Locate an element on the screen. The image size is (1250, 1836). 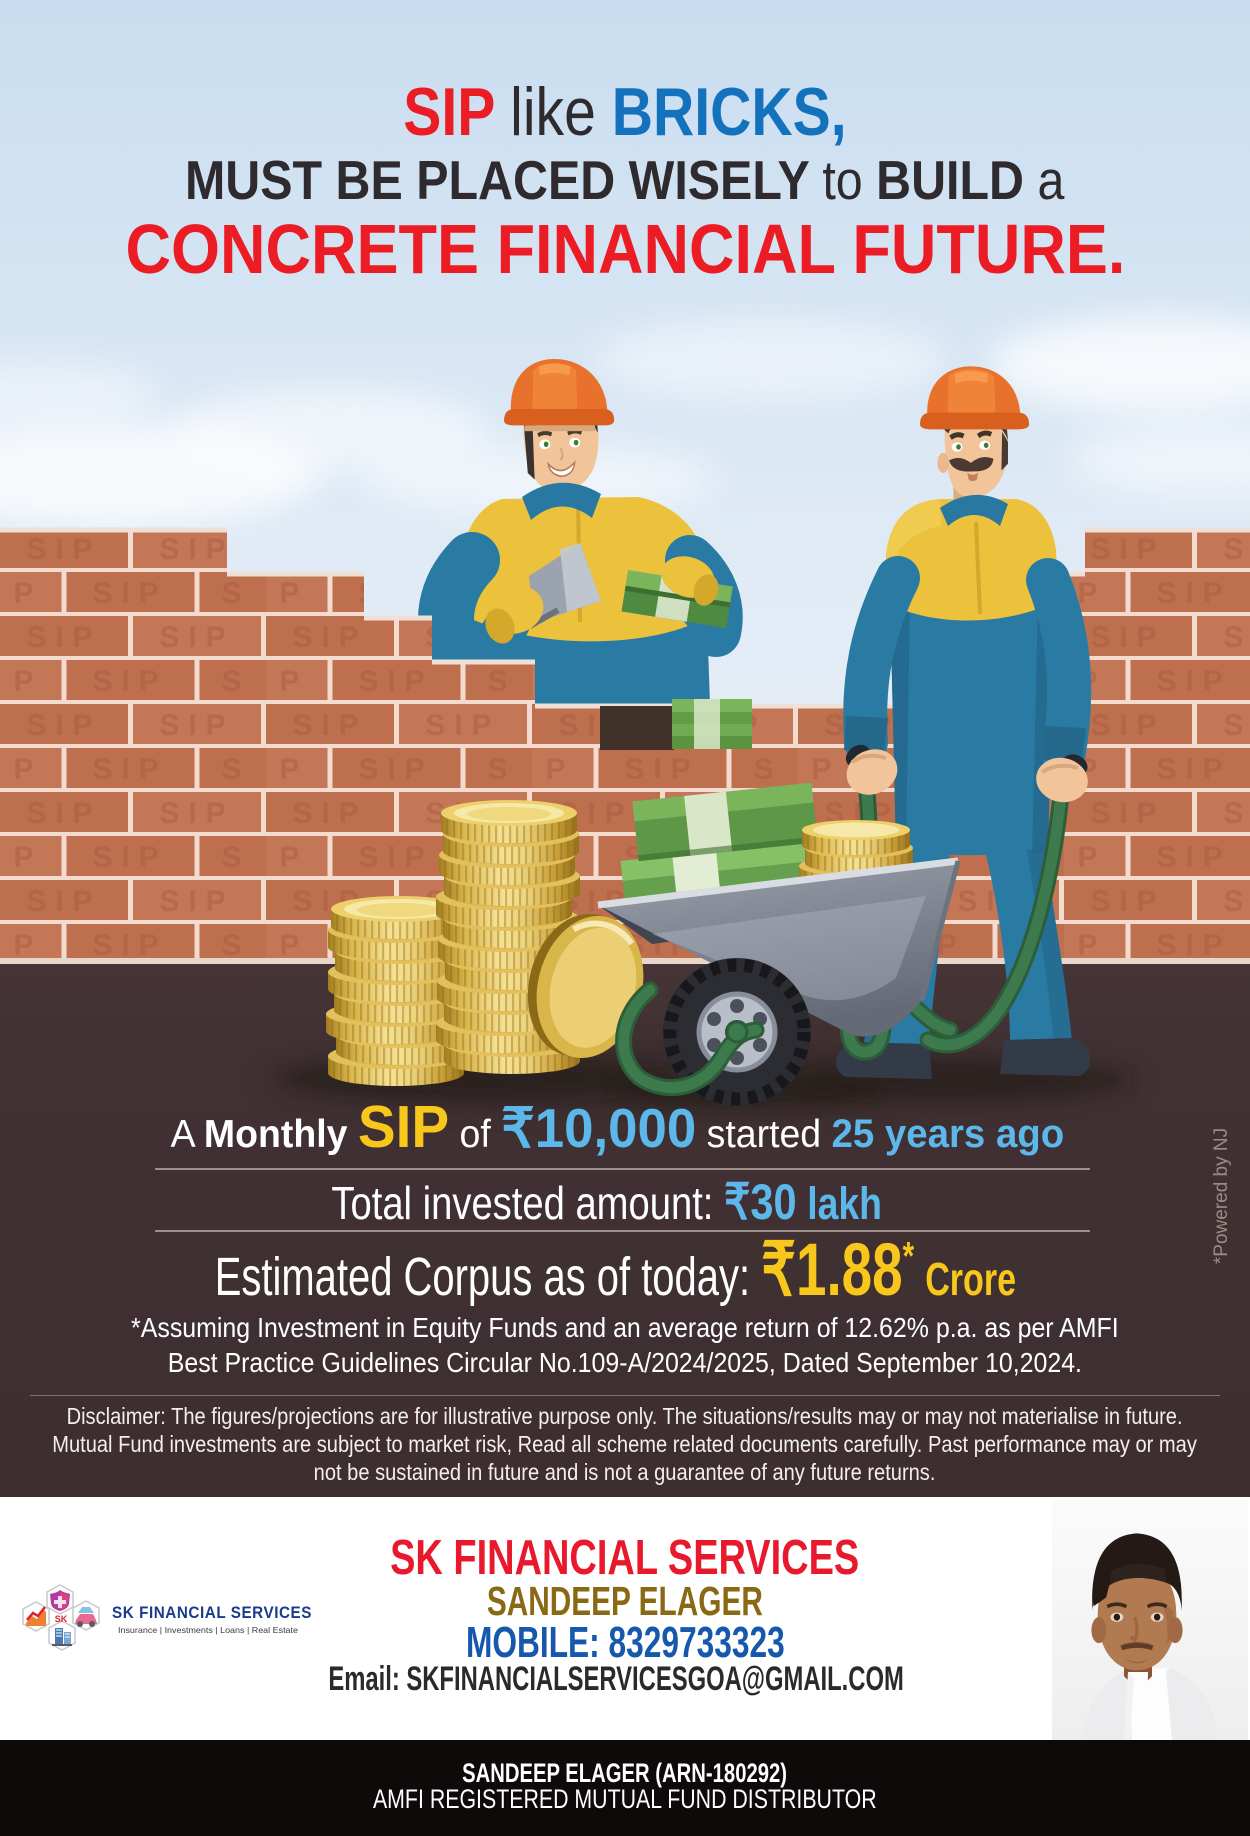
svg-text: SK FINANCIAL SERVICES is located at coordinates (212, 1613).